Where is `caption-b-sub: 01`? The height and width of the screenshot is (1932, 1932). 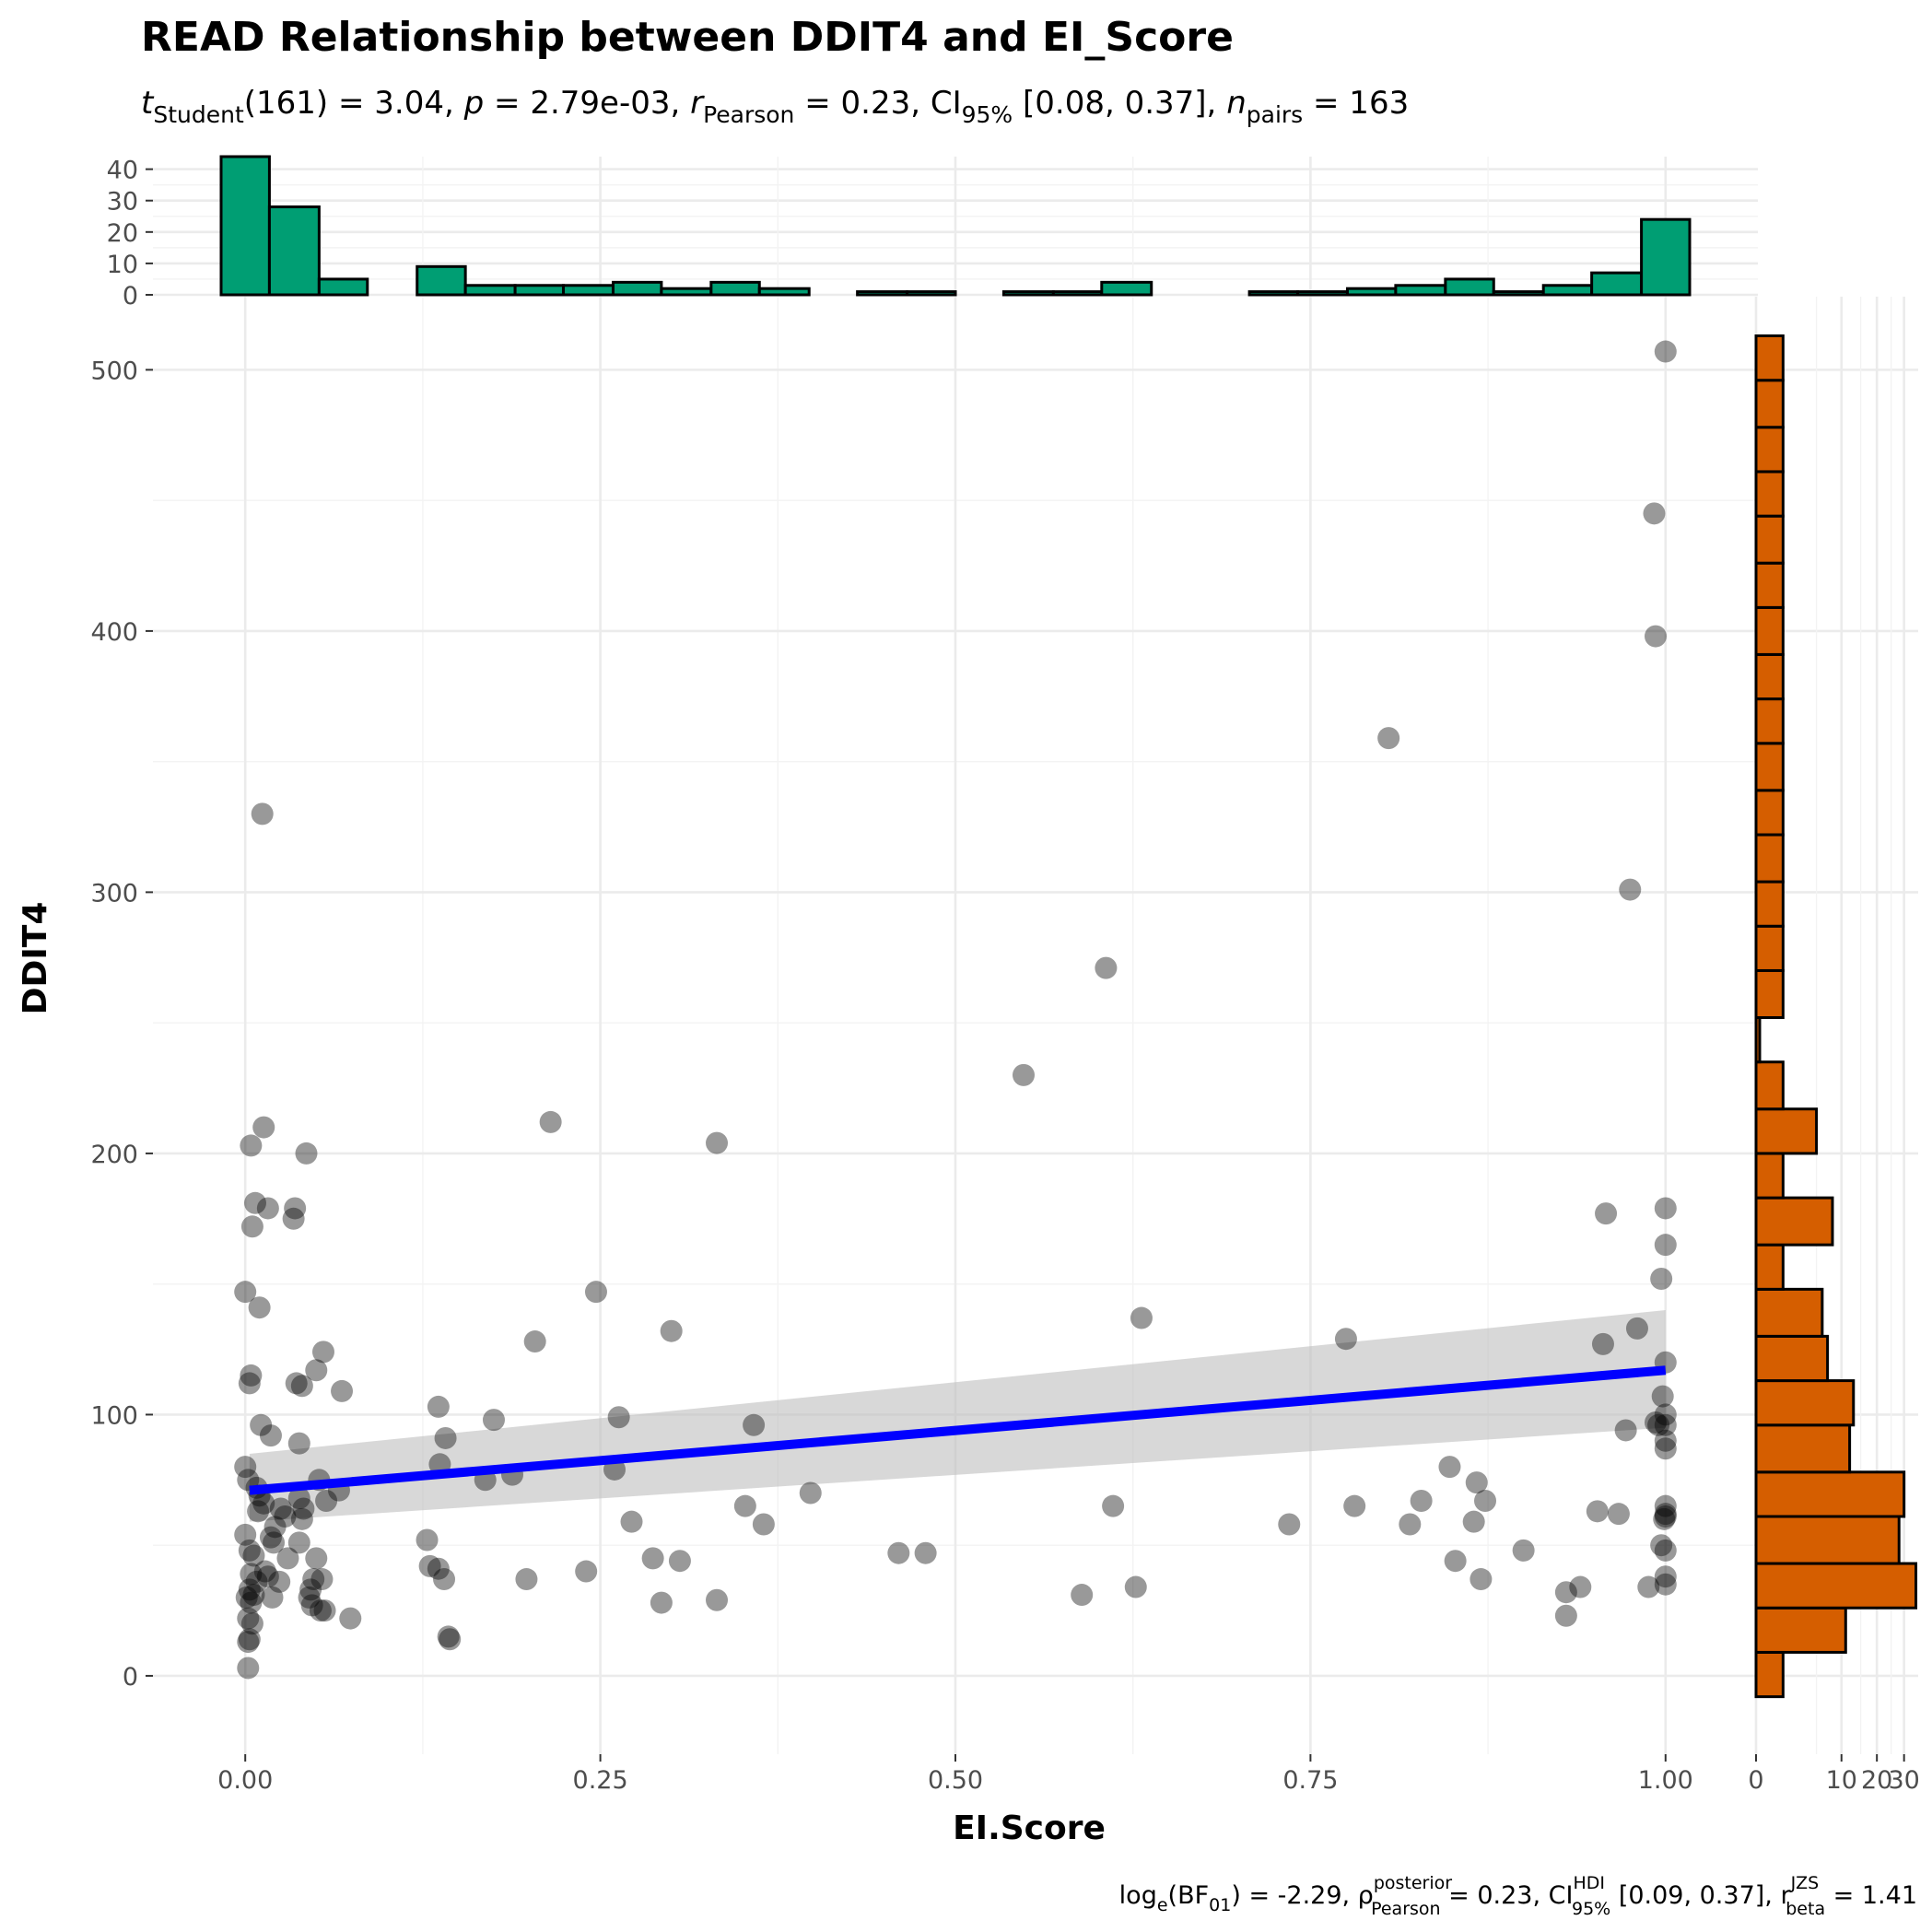 caption-b-sub: 01 is located at coordinates (1220, 1905).